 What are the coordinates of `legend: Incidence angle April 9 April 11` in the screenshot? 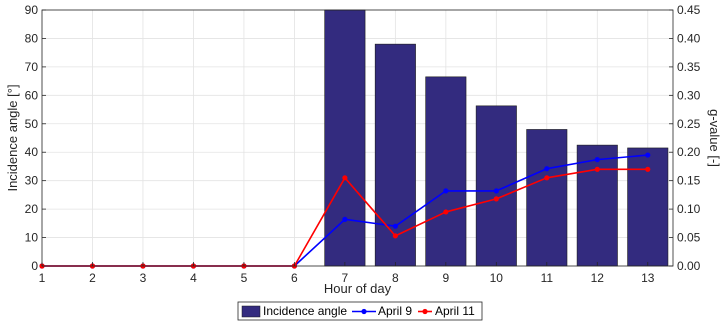 It's located at (360, 311).